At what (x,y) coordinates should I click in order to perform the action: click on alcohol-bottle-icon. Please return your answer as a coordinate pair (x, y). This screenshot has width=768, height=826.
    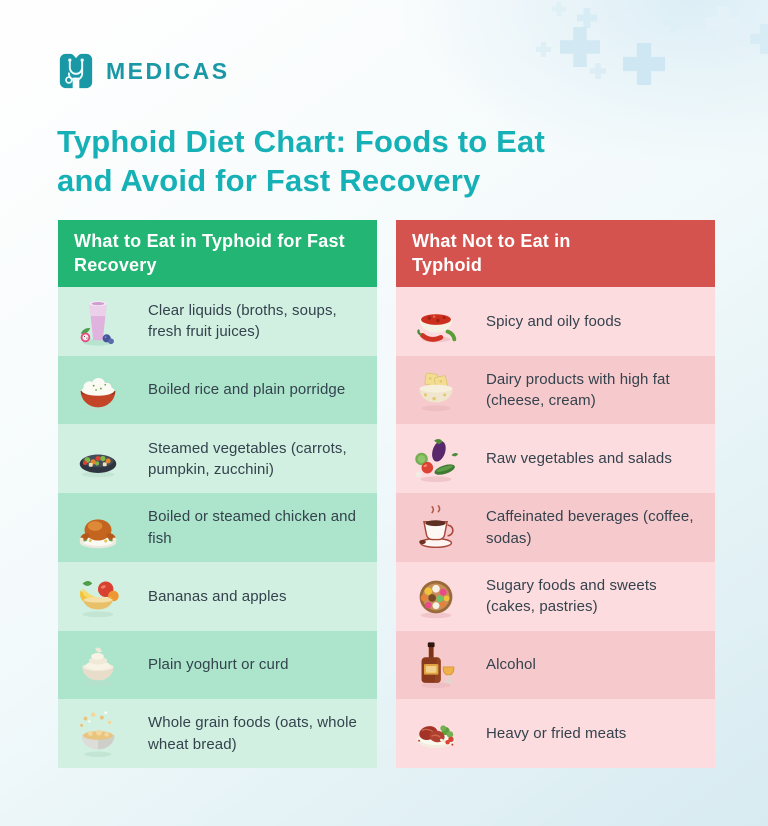
    Looking at the image, I should click on (436, 665).